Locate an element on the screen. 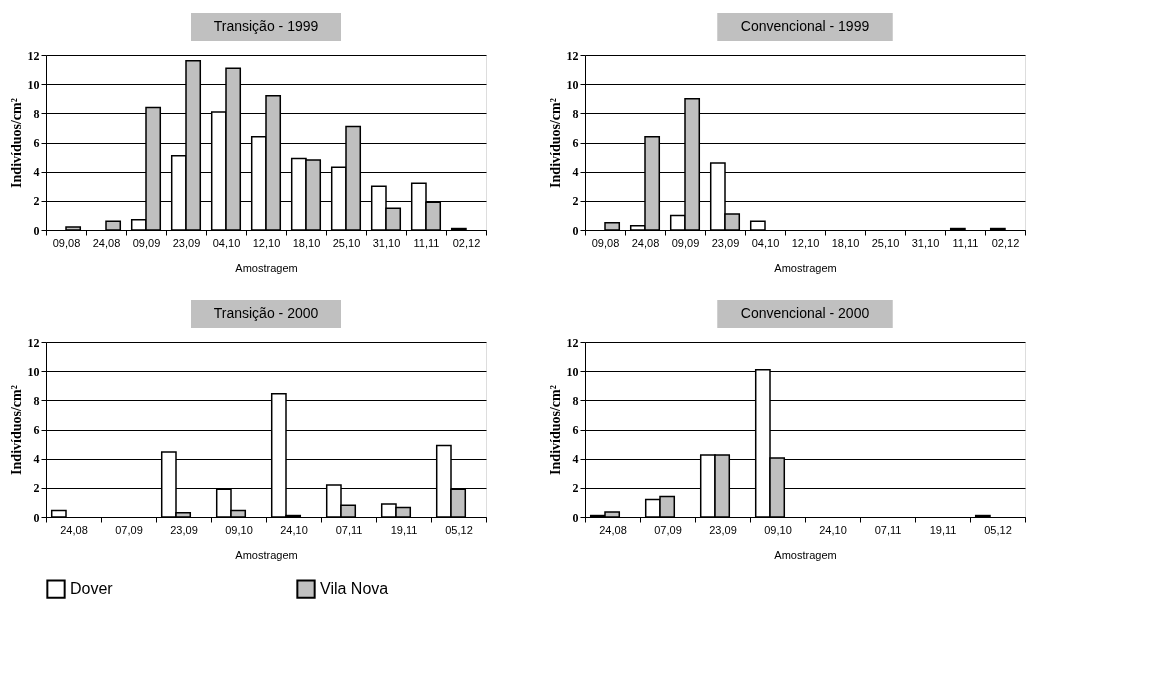  chart-title: Transição - 1999 is located at coordinates (266, 26).